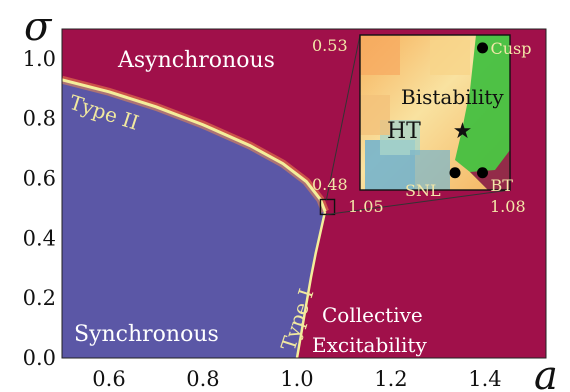  What do you see at coordinates (511, 48) in the screenshot?
I see `inset-point-label: Cusp` at bounding box center [511, 48].